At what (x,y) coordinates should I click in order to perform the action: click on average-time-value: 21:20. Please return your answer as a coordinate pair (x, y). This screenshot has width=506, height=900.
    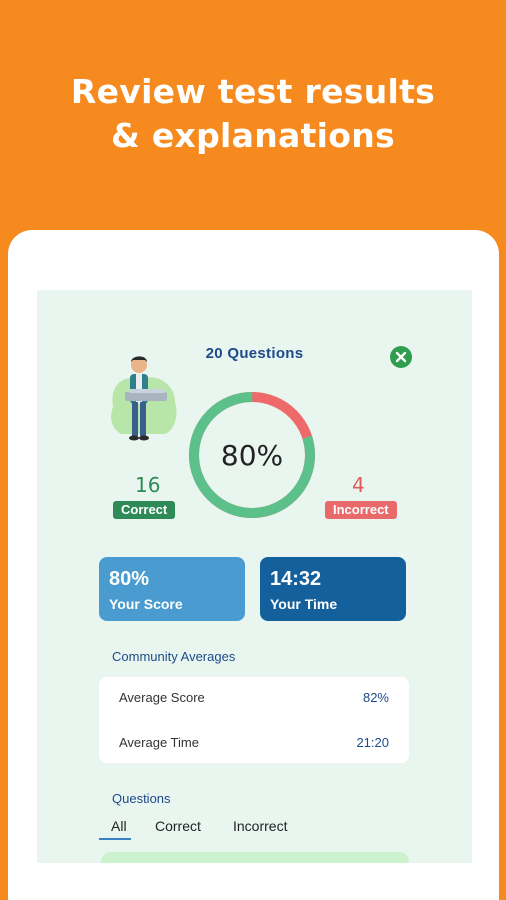
    Looking at the image, I should click on (372, 742).